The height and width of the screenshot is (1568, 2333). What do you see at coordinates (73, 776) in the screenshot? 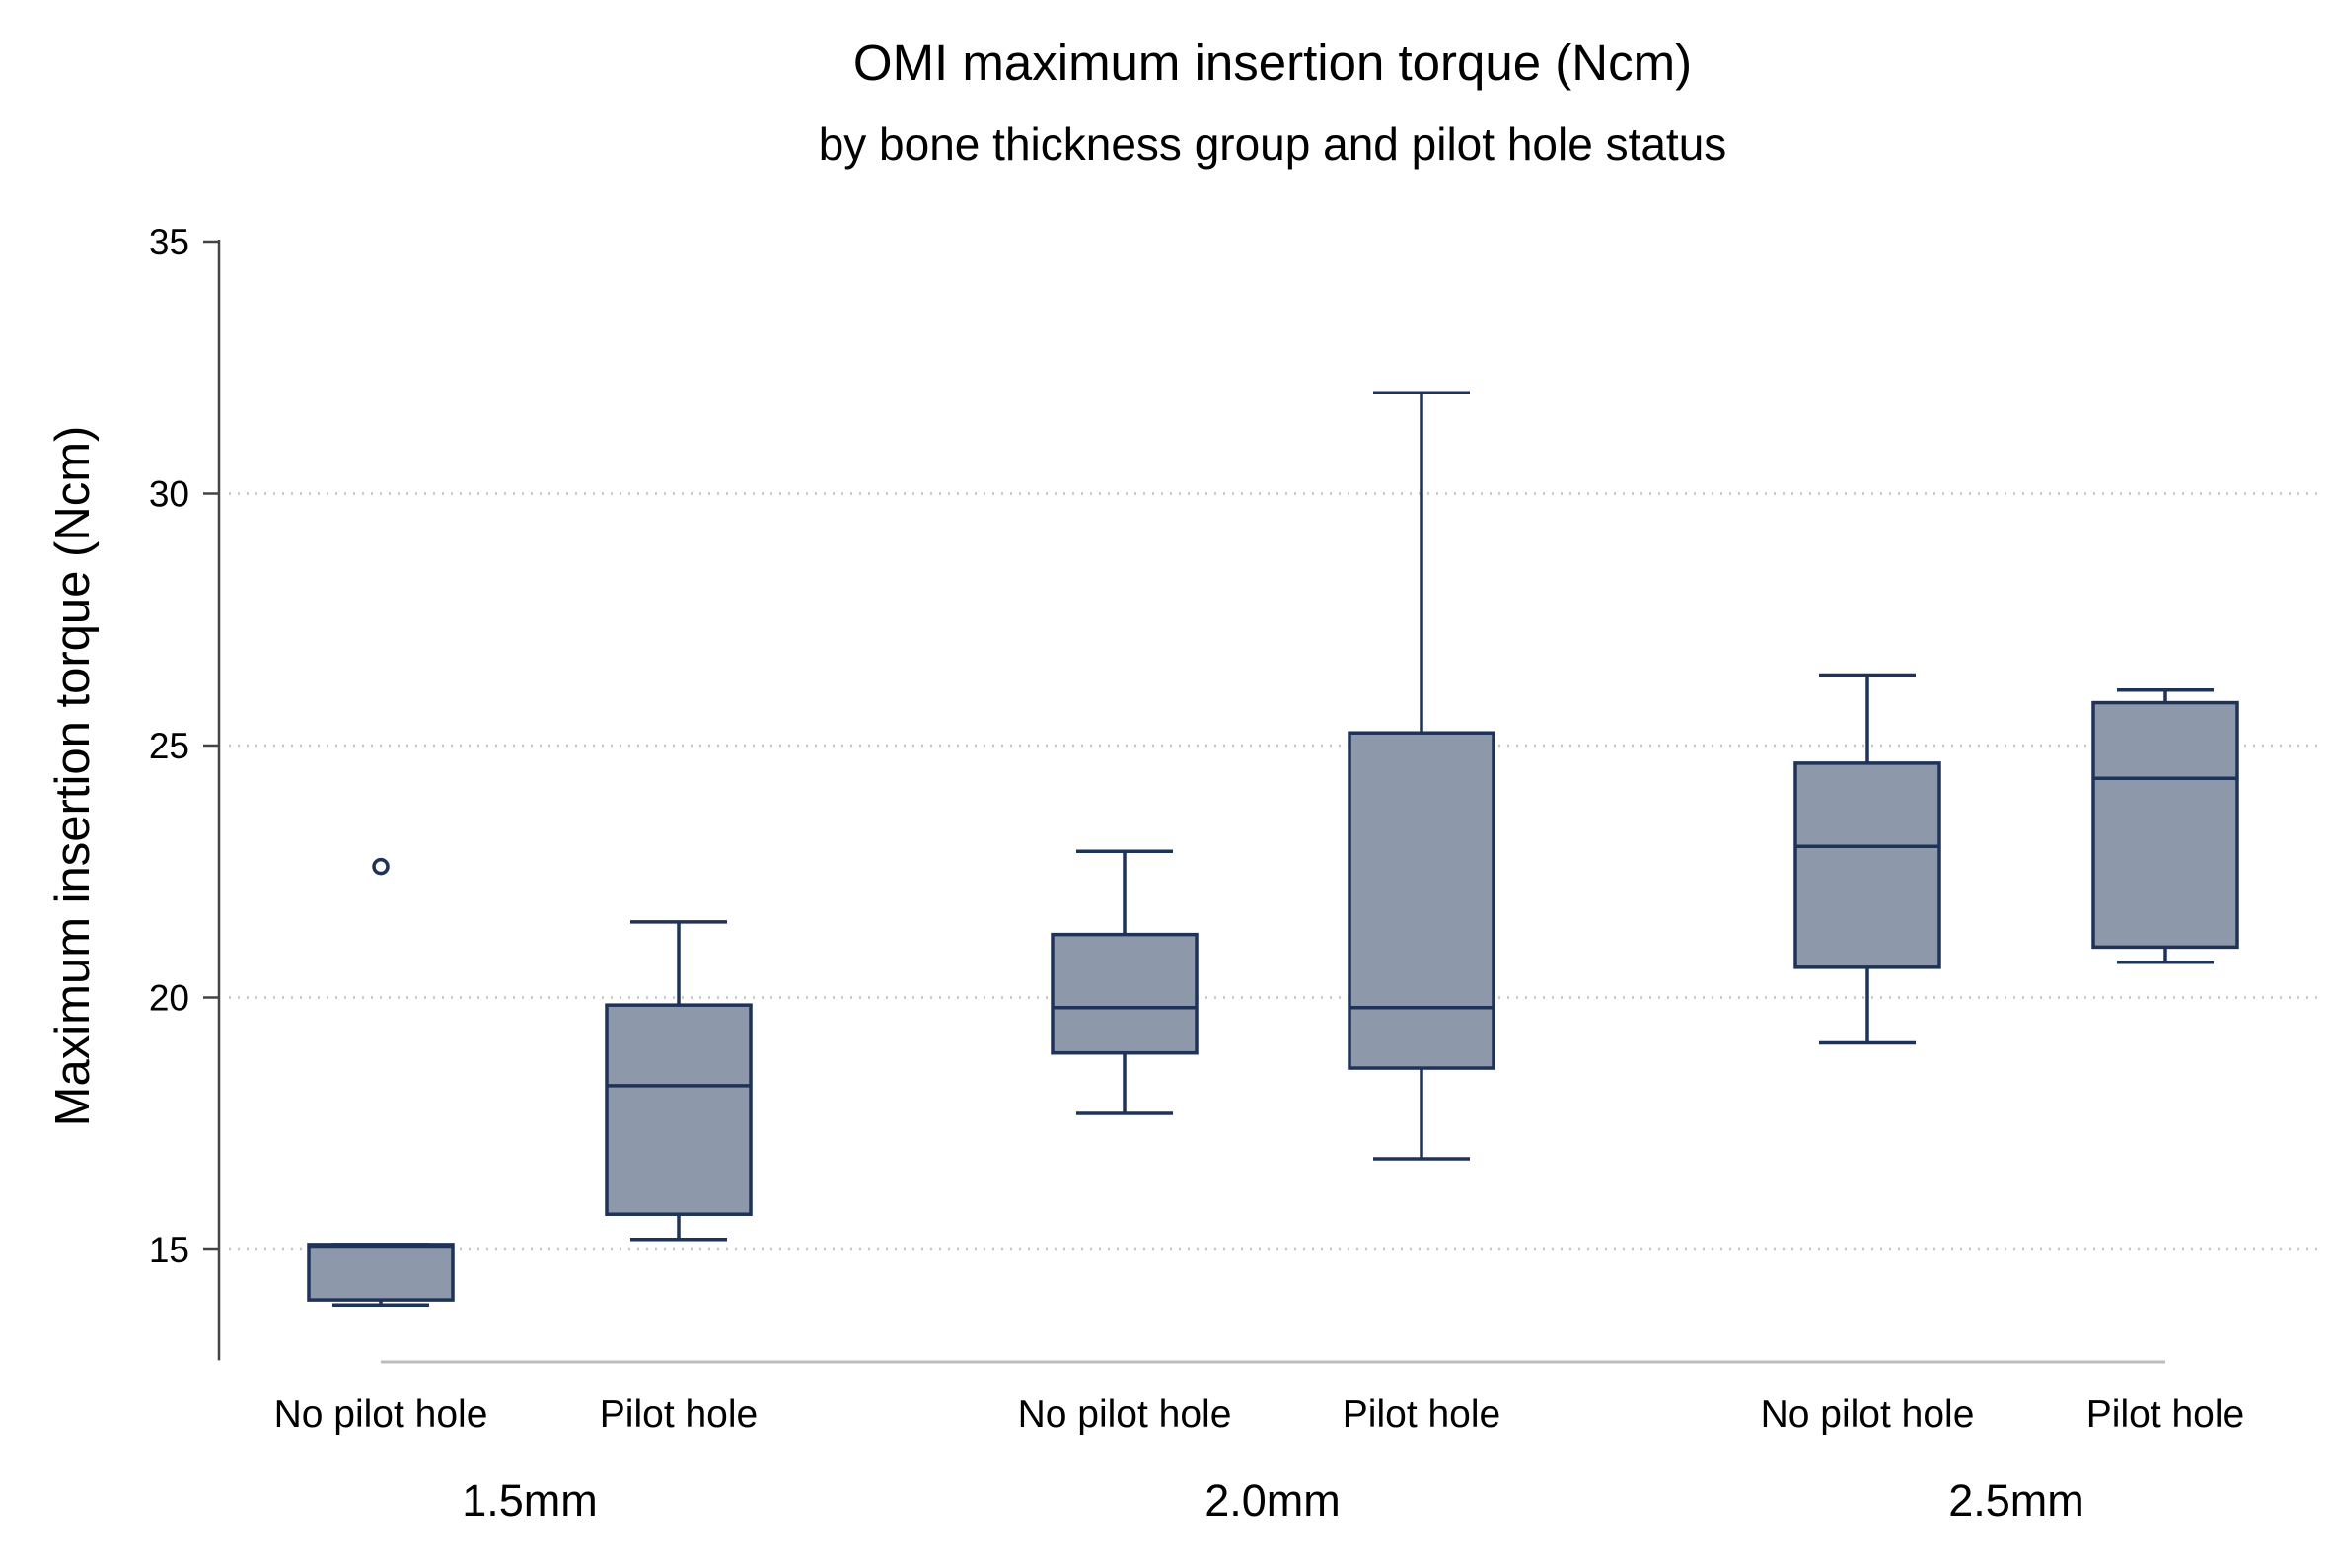
I see `y-axis-title: Maximum insertion torque (Ncm)` at bounding box center [73, 776].